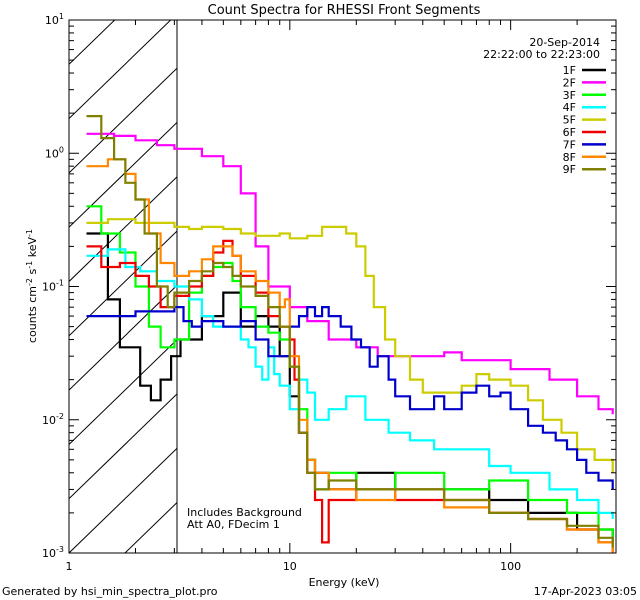 Image resolution: width=640 pixels, height=600 pixels. I want to click on legend-label-1F: 1F, so click(569, 70).